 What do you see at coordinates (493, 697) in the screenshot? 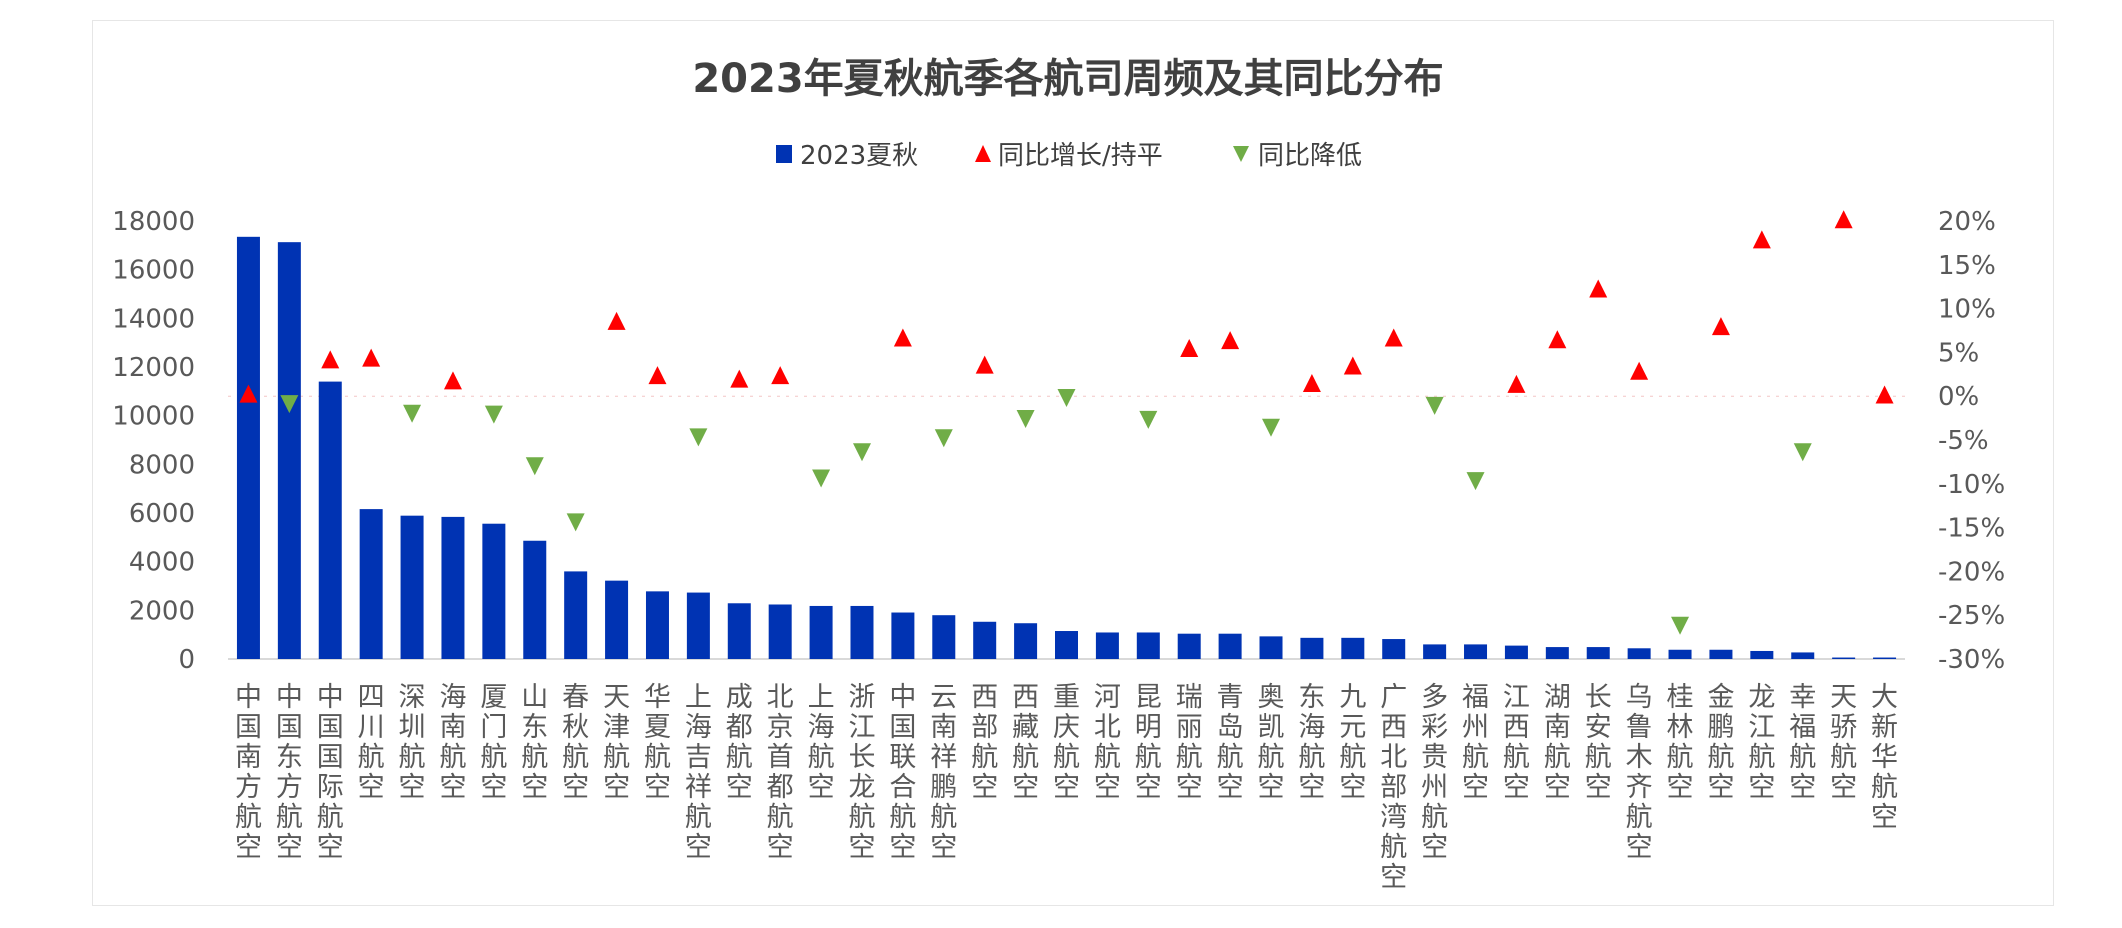
I see `category-label-char: 厦` at bounding box center [493, 697].